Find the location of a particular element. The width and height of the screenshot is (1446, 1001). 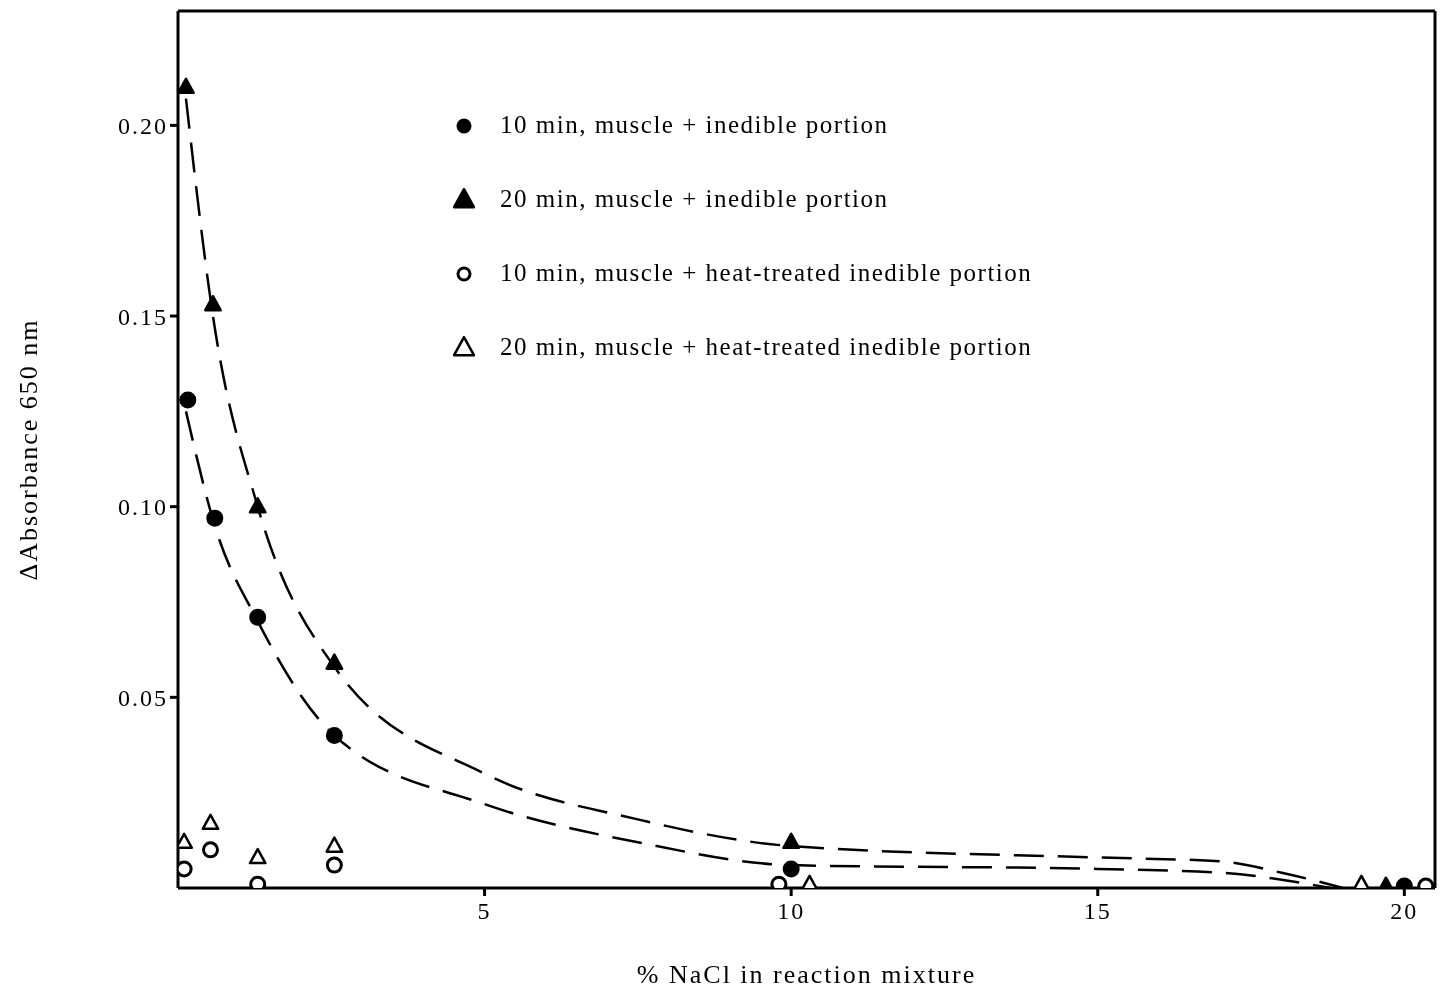

legend-label: 20 min, muscle + heat-treated inedible portion is located at coordinates (766, 347).